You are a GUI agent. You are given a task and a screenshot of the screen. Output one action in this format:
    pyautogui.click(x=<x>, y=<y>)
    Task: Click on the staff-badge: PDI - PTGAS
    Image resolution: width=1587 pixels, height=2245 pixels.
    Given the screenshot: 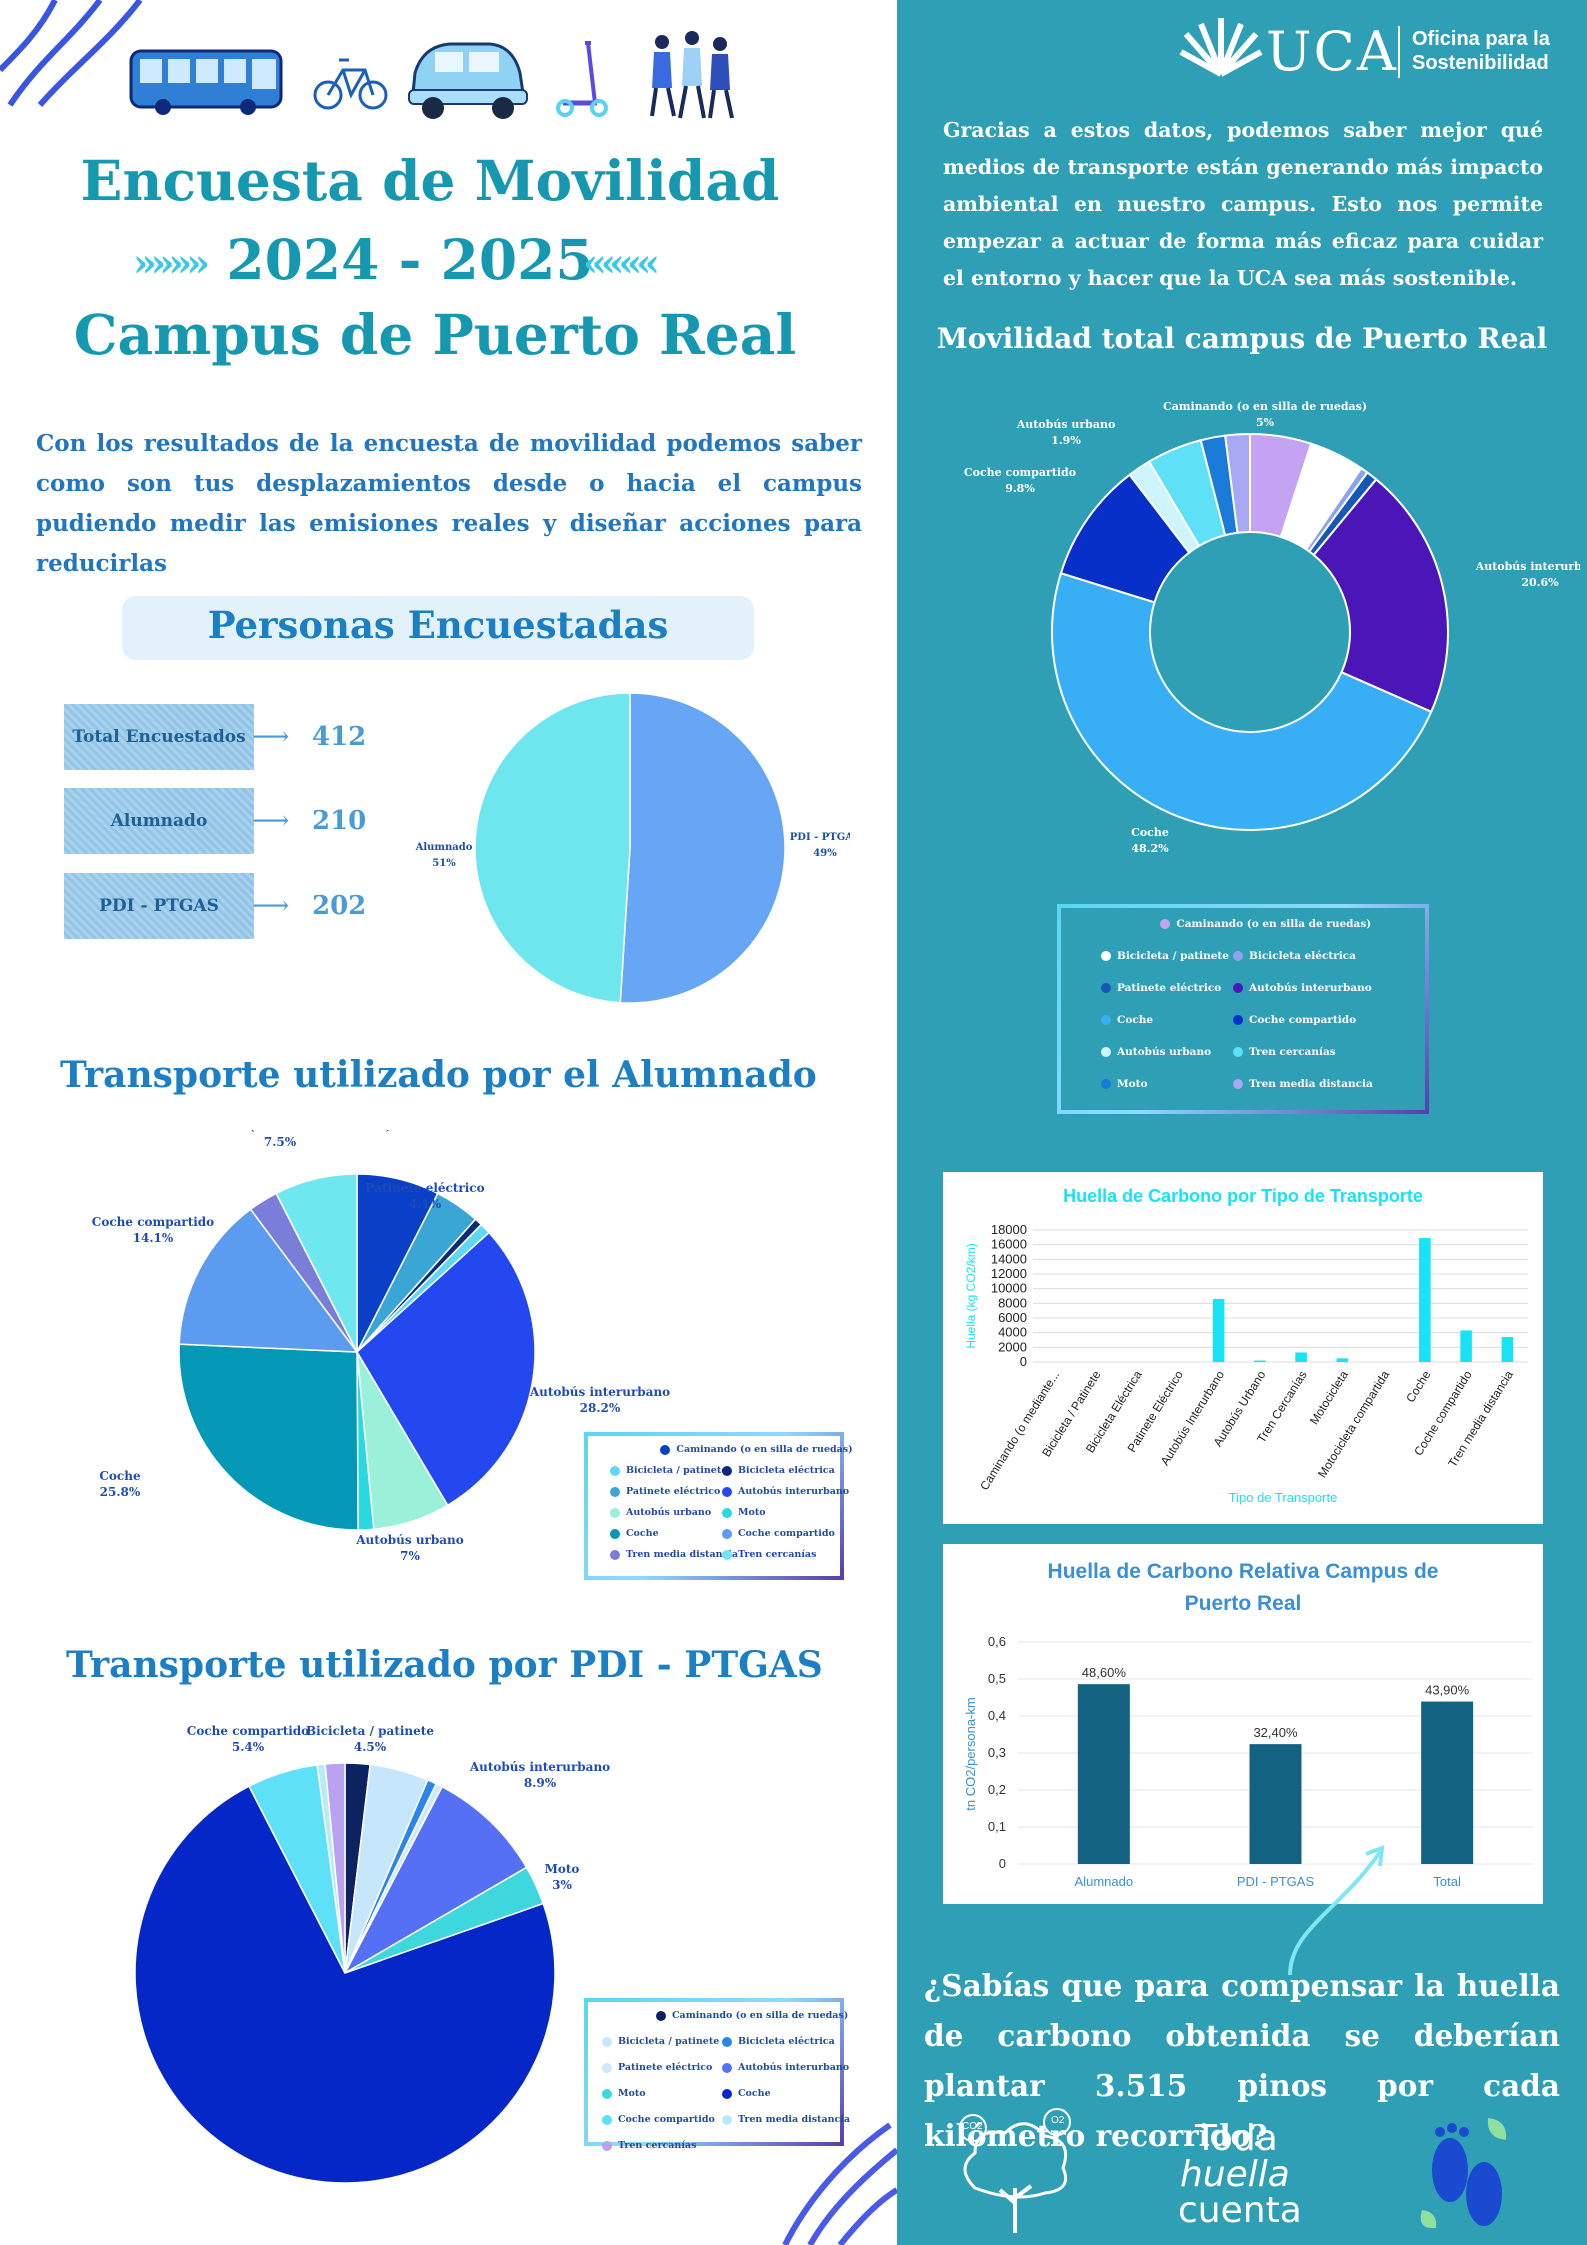 What is the action you would take?
    pyautogui.click(x=159, y=906)
    